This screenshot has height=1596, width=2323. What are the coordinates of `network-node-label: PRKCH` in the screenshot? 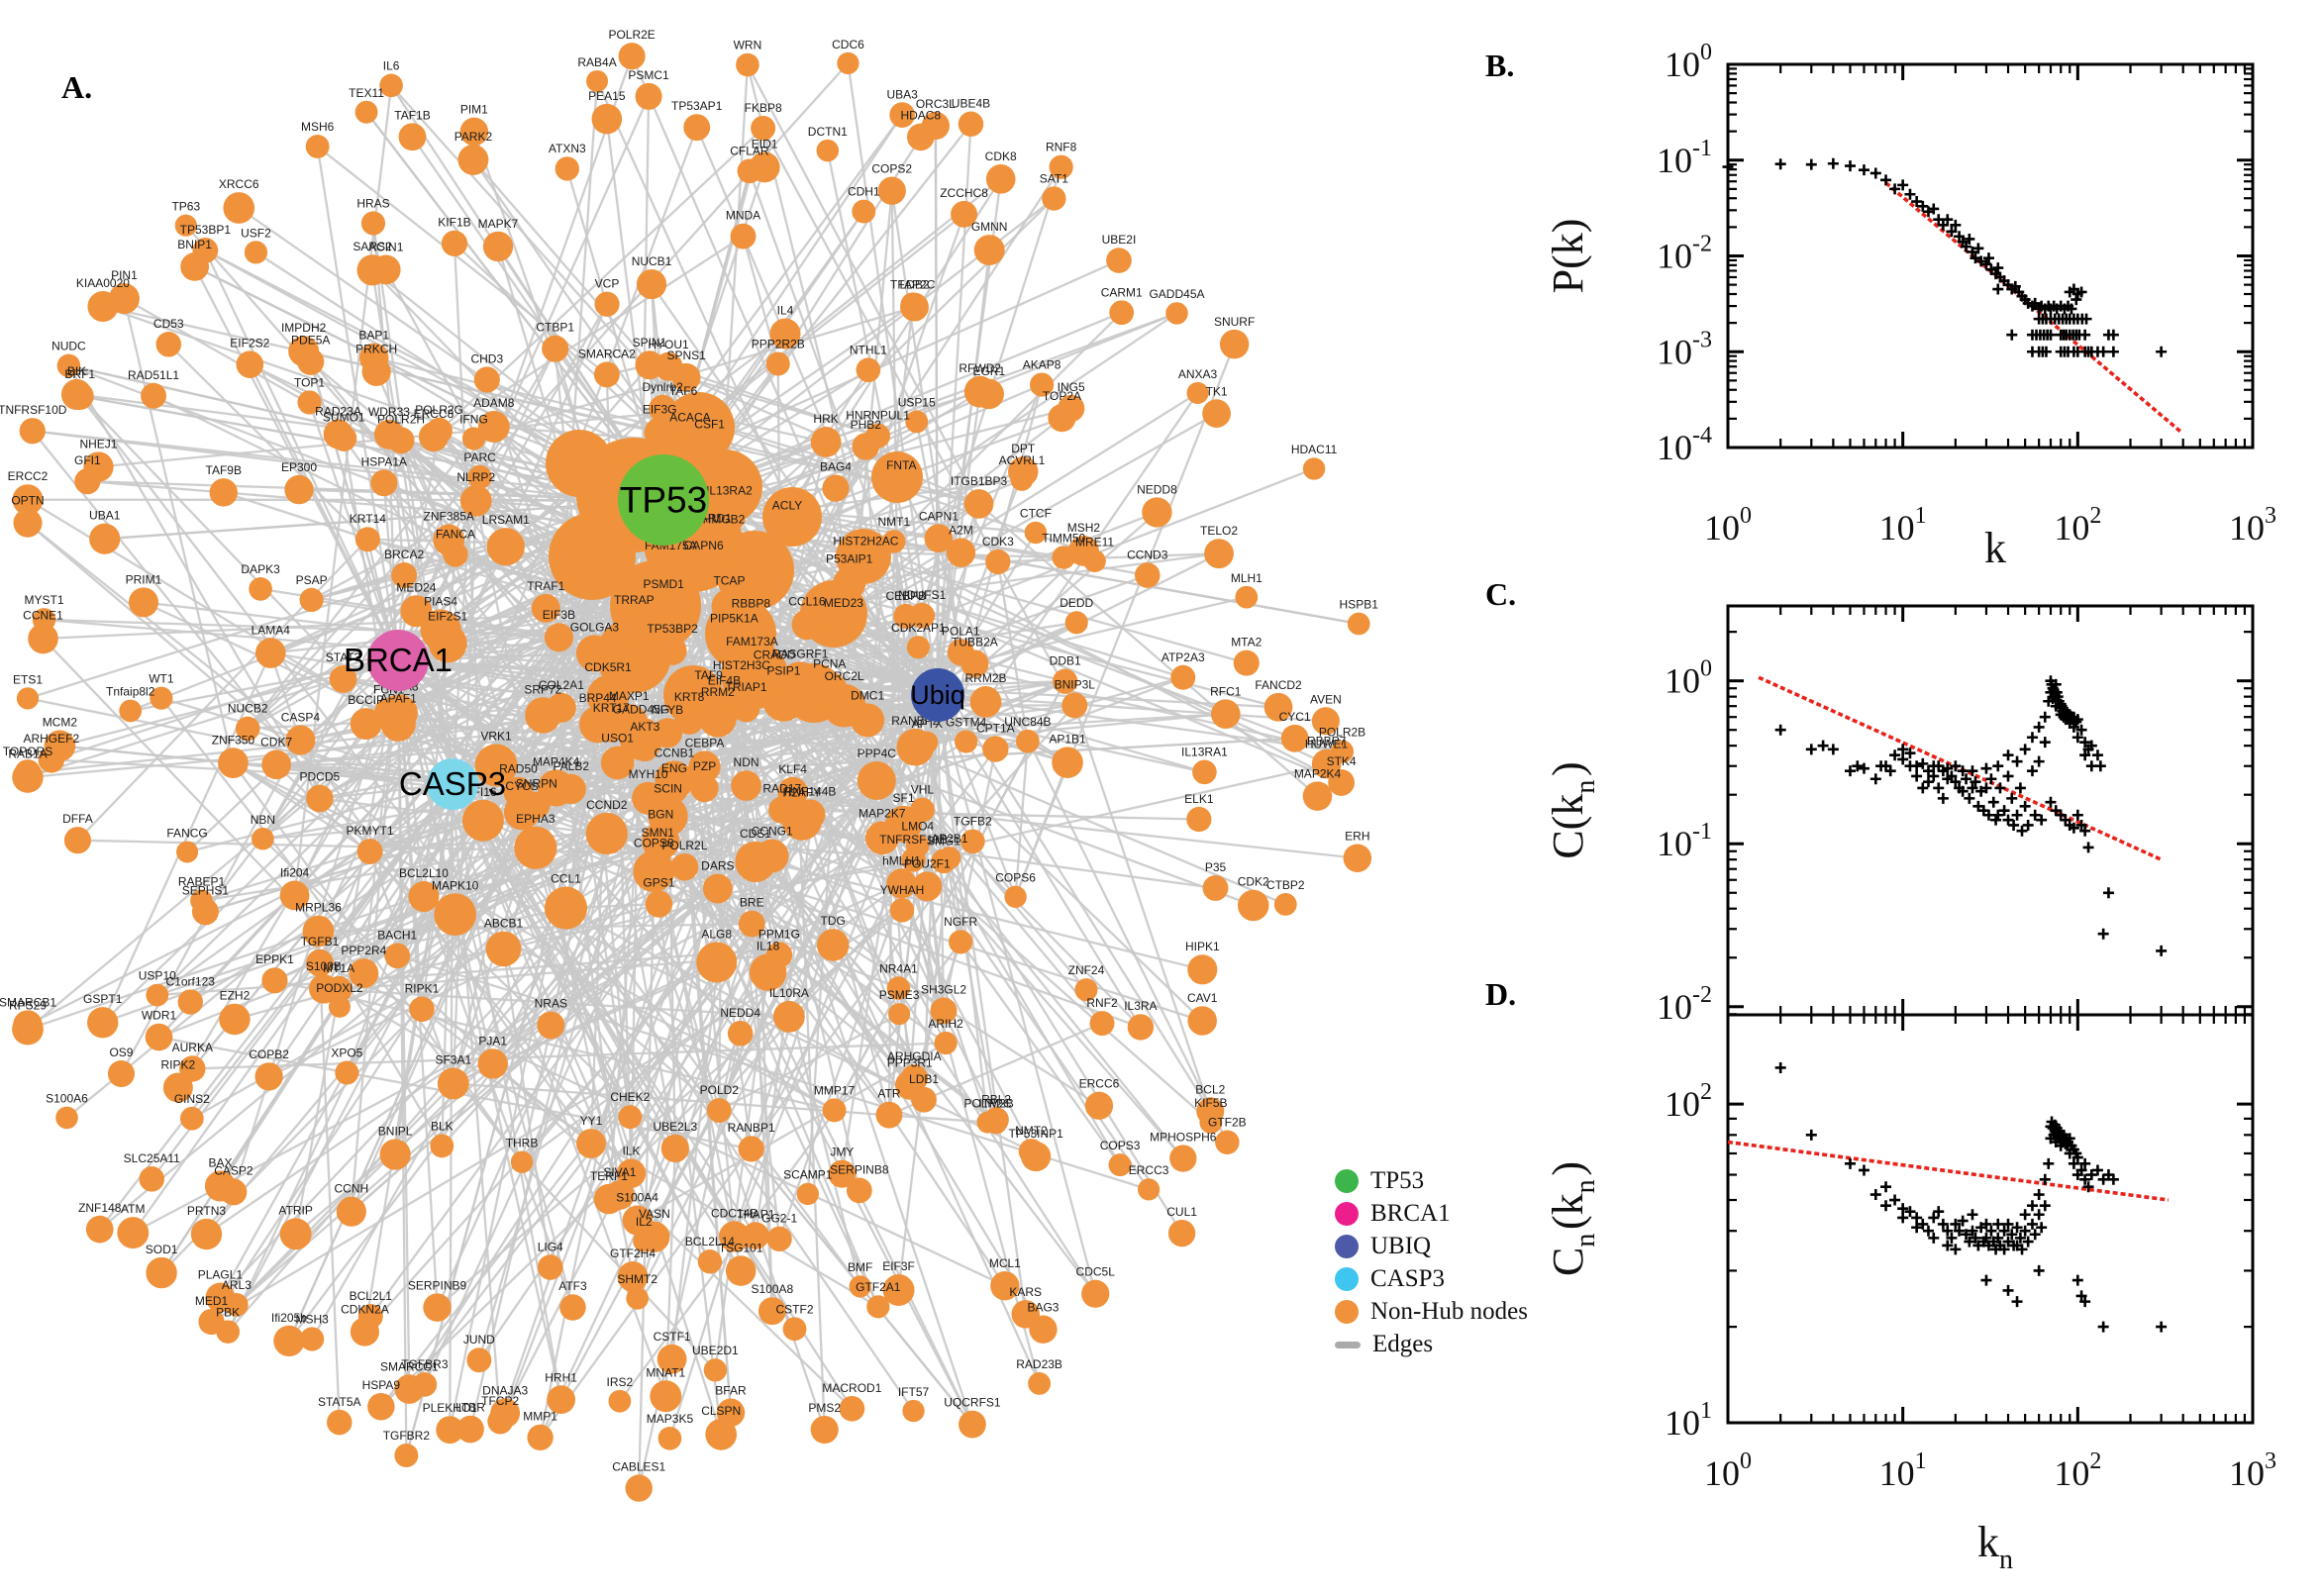 It's located at (376, 349).